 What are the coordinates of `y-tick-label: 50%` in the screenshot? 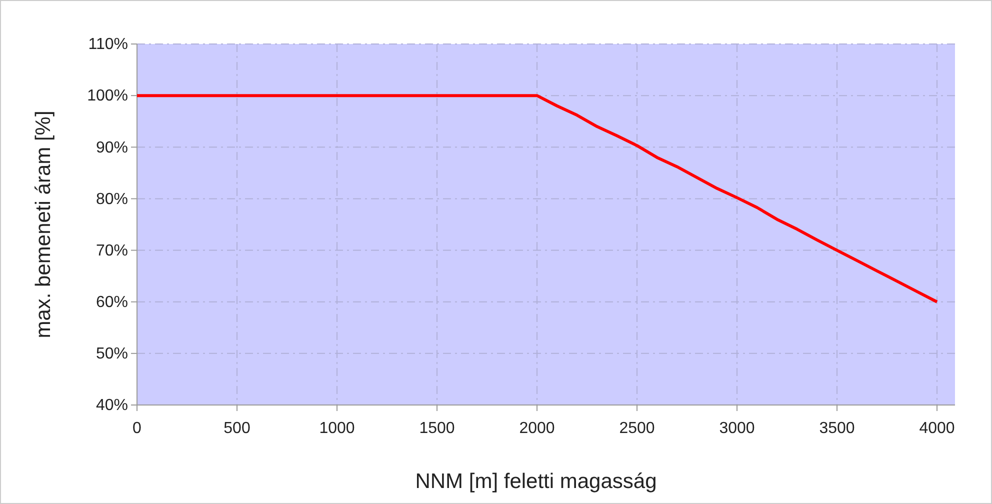 It's located at (112, 354).